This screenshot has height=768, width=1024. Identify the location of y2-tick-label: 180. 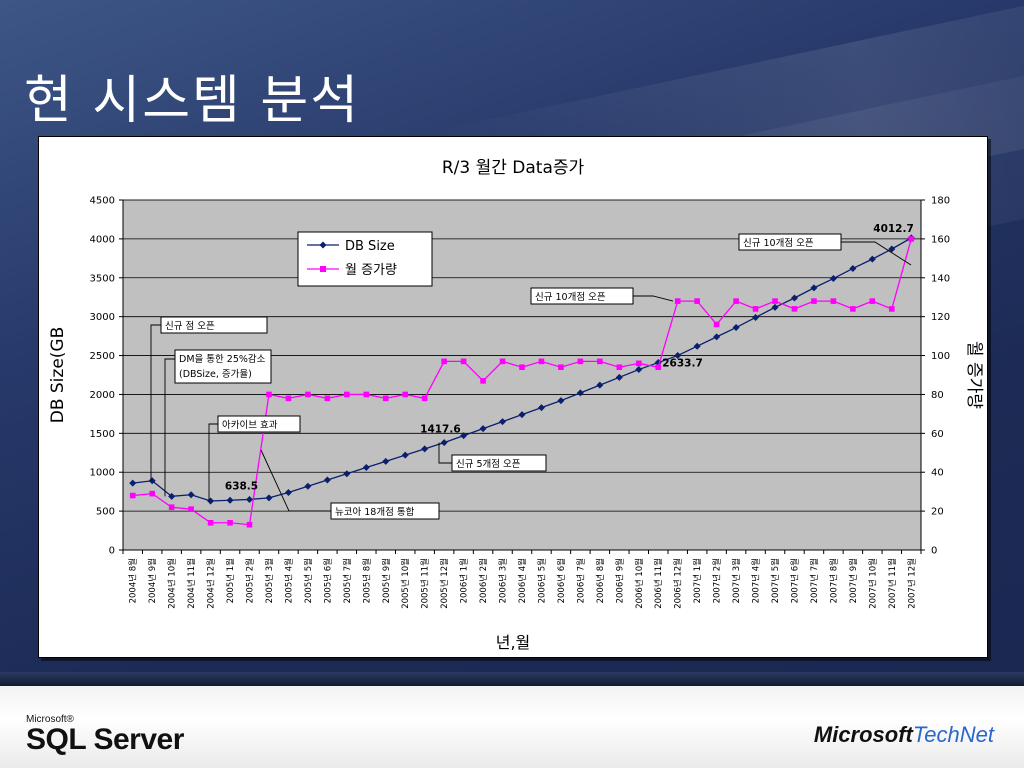
(940, 201).